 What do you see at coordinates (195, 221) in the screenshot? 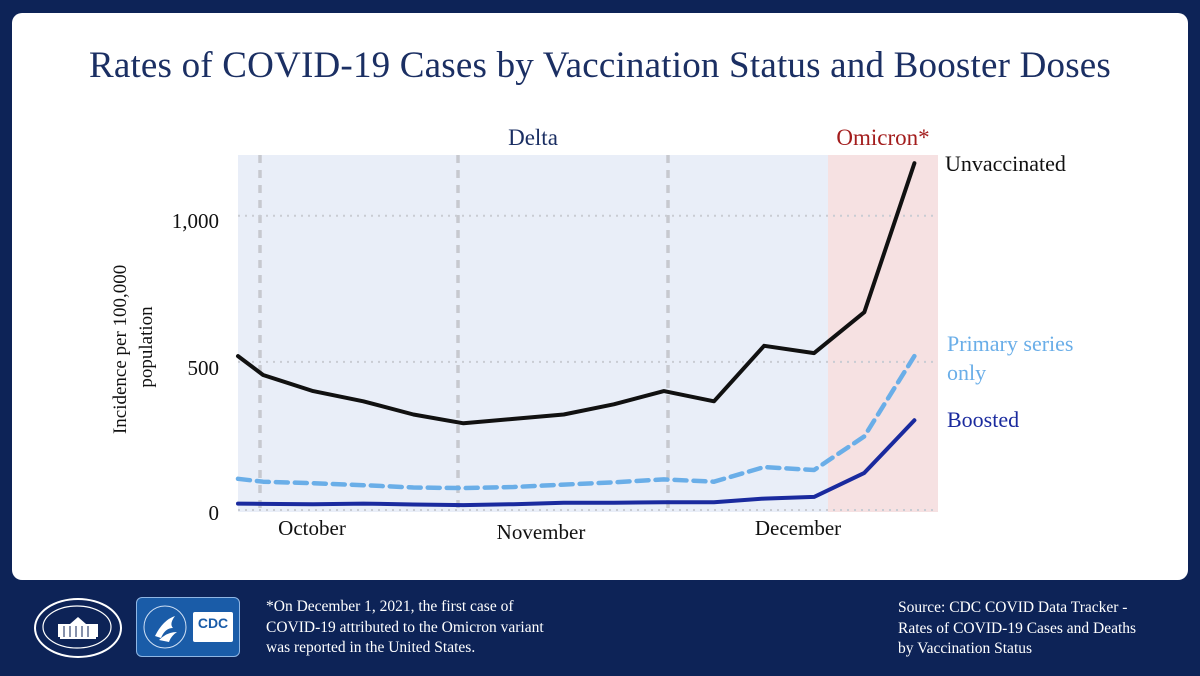
I see `y-tick-label: 1,000` at bounding box center [195, 221].